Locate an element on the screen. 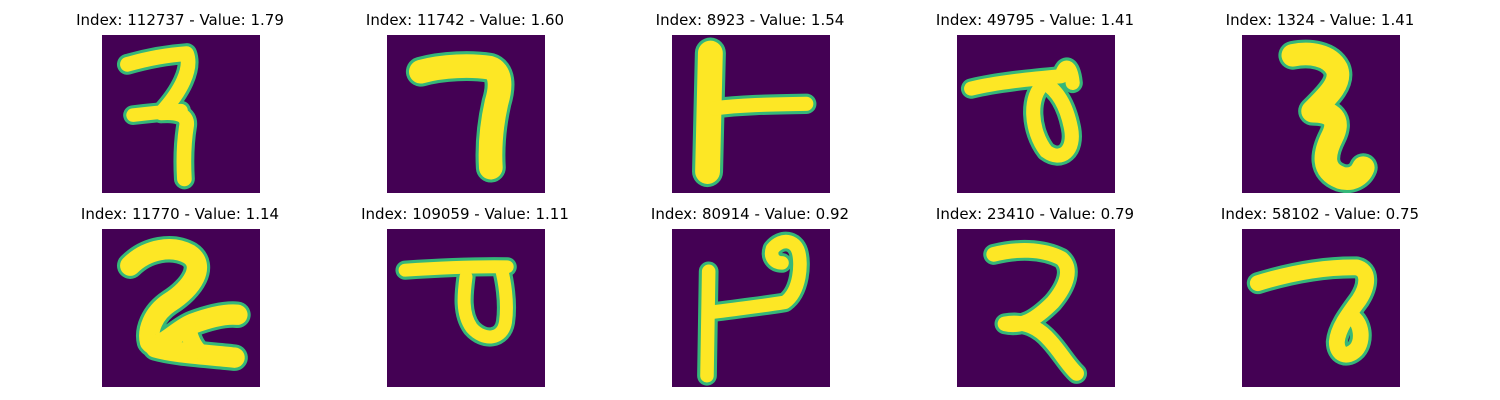  image-background is located at coordinates (1321, 308).